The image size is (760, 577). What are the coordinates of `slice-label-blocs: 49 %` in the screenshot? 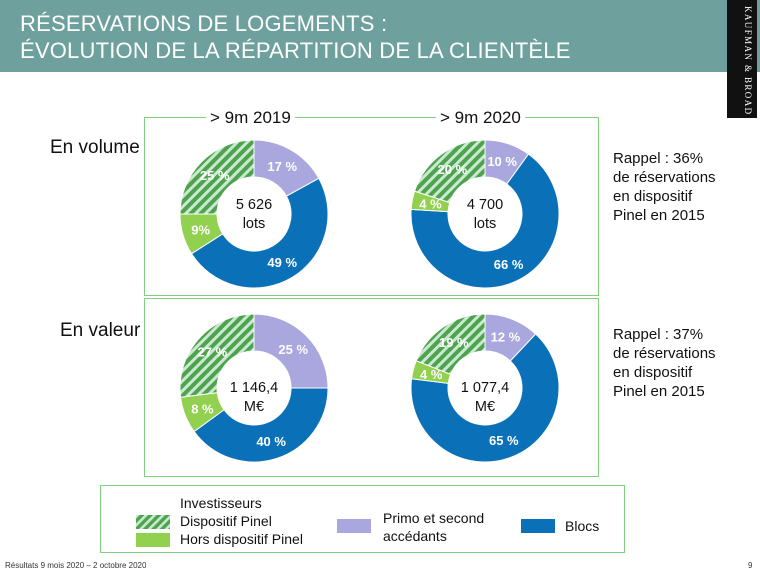 It's located at (282, 262).